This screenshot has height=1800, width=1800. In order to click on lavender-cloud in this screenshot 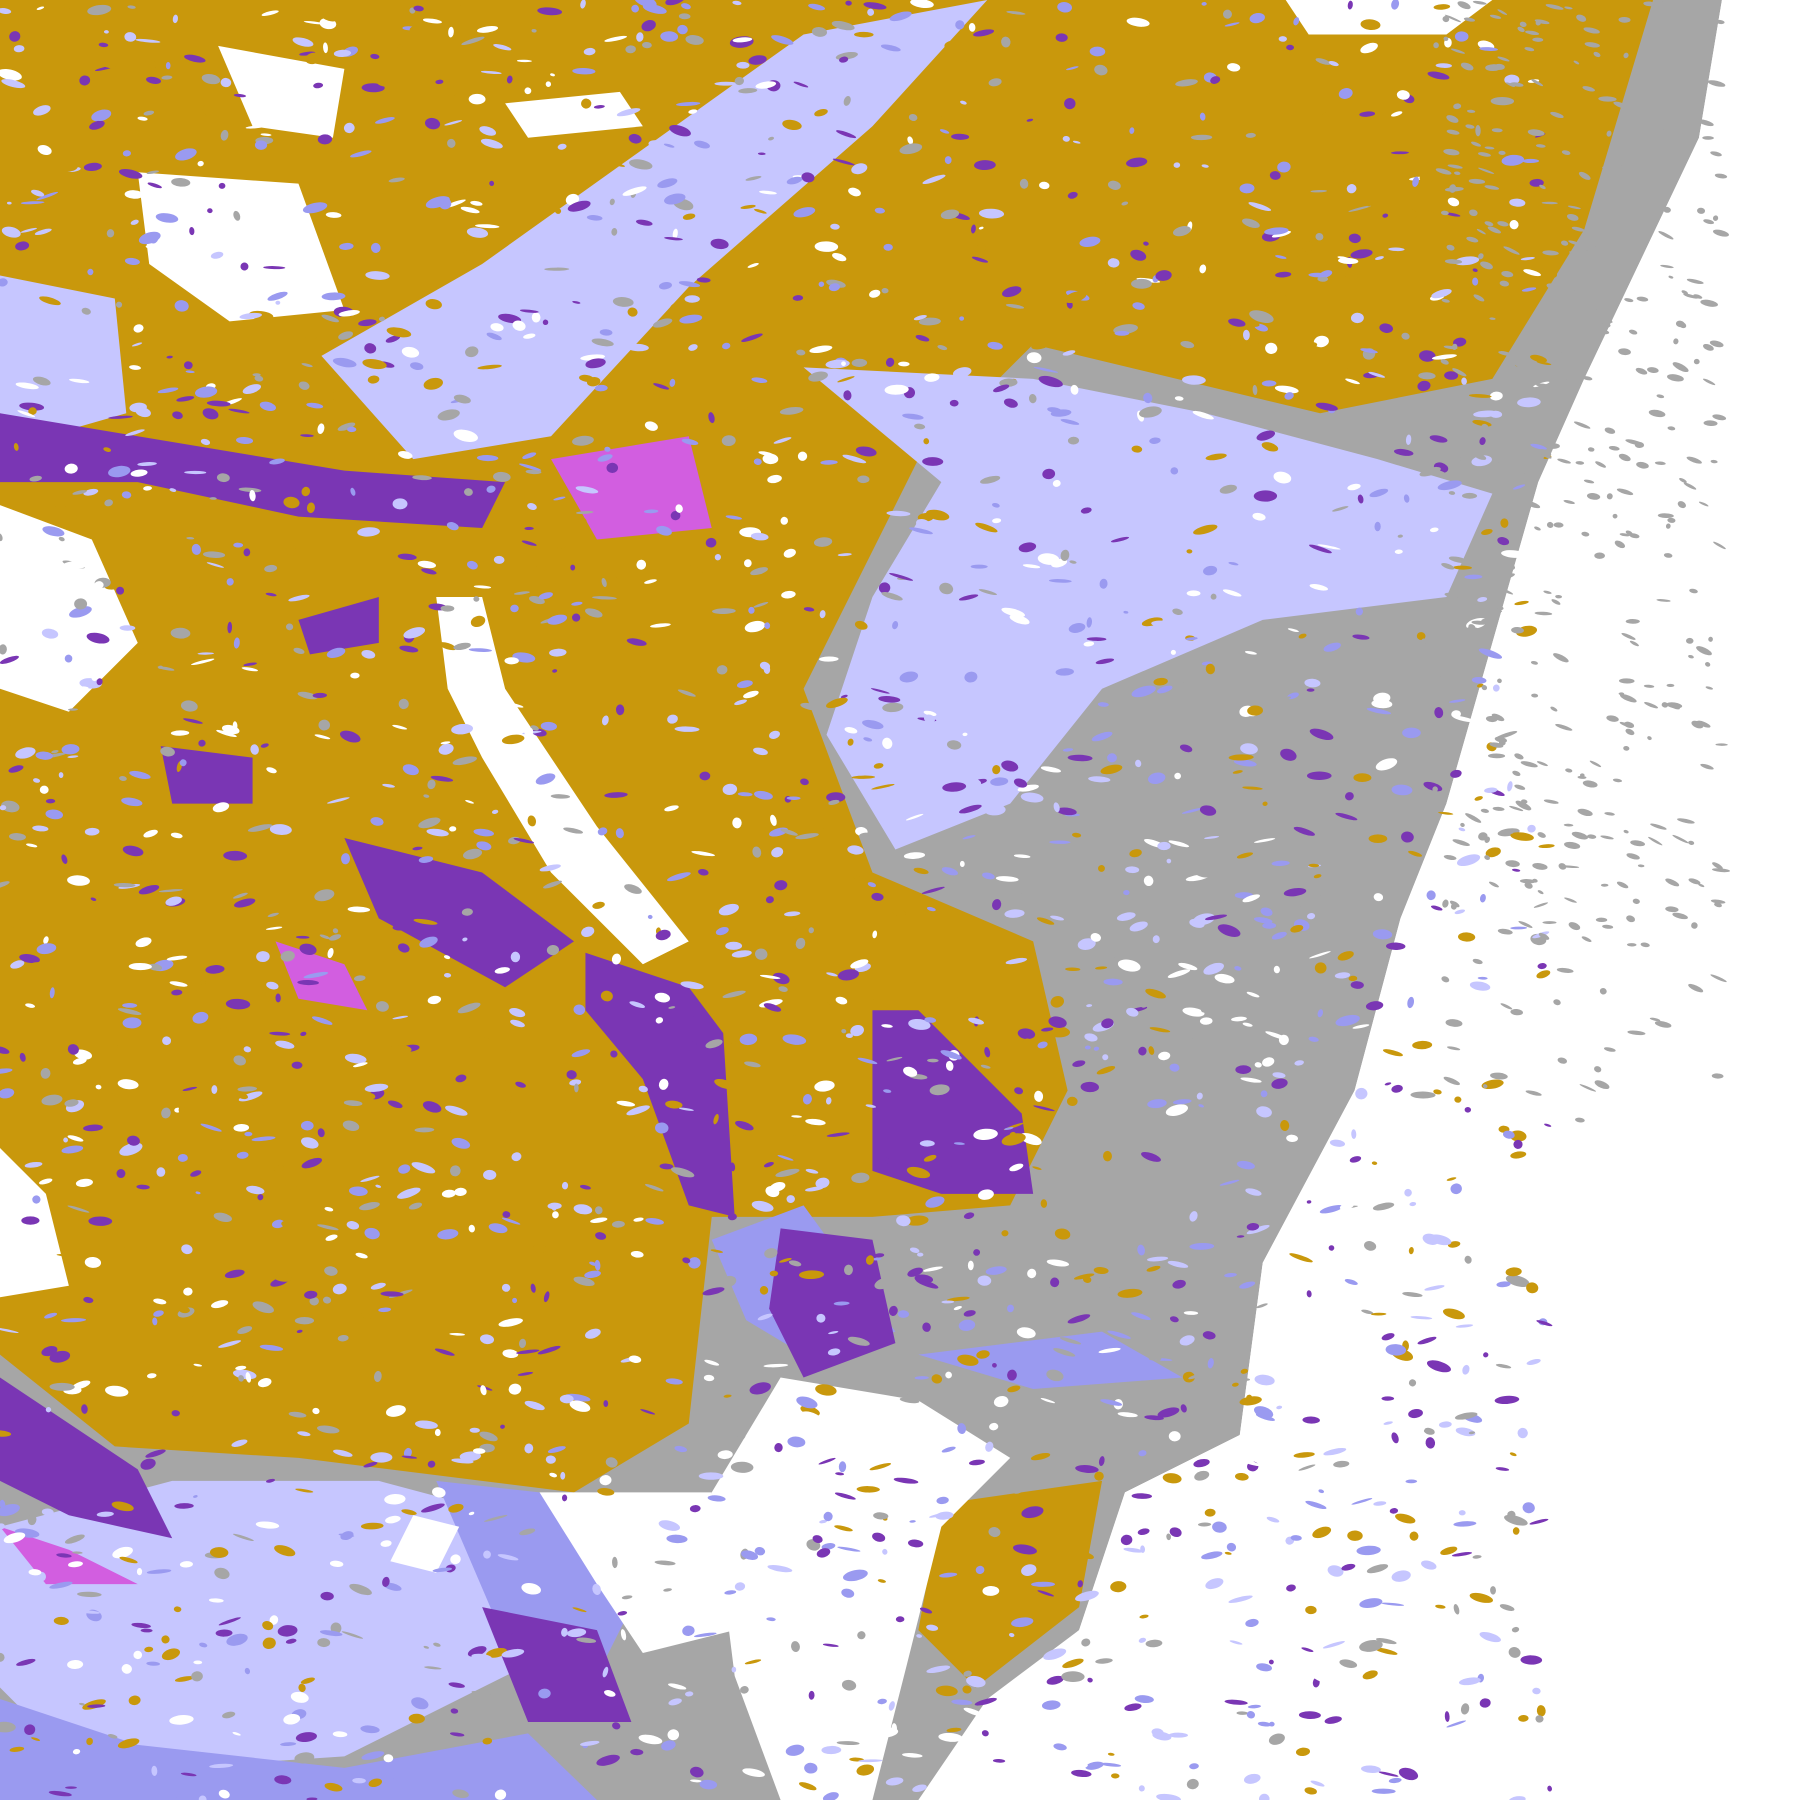, I will do `click(63, 356)`.